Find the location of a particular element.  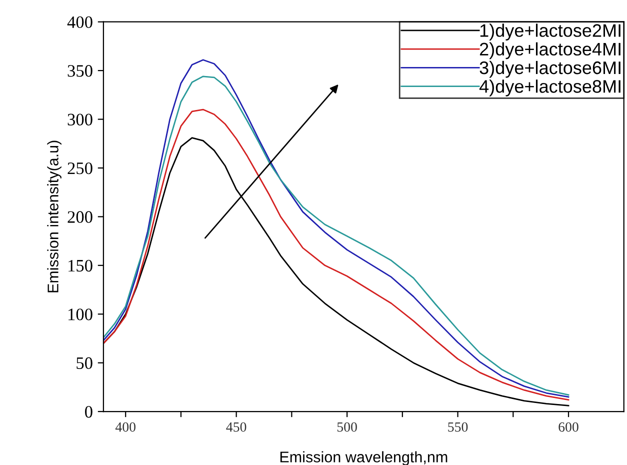

y-tick-label: 100 is located at coordinates (80, 314).